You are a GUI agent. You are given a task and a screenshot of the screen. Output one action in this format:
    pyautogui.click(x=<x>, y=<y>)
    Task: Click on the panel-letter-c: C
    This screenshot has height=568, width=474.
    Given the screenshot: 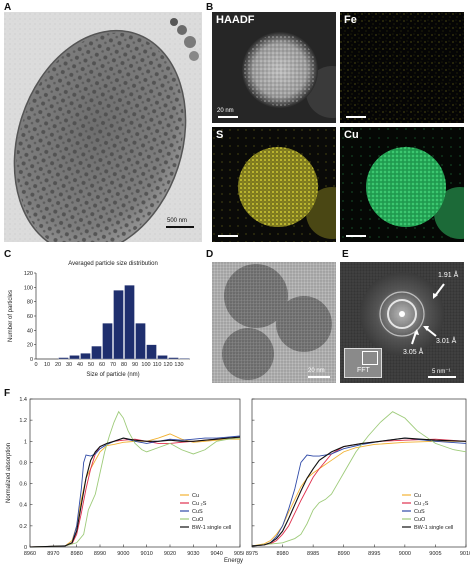 What is the action you would take?
    pyautogui.click(x=8, y=254)
    